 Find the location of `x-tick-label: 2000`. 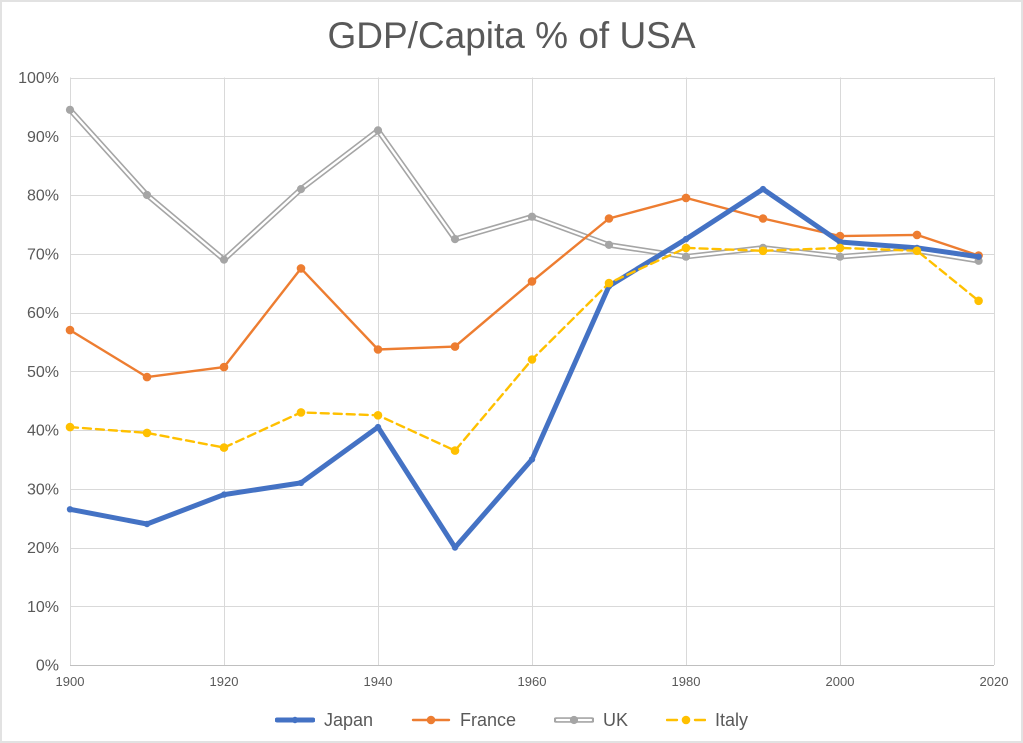

x-tick-label: 2000 is located at coordinates (840, 681).